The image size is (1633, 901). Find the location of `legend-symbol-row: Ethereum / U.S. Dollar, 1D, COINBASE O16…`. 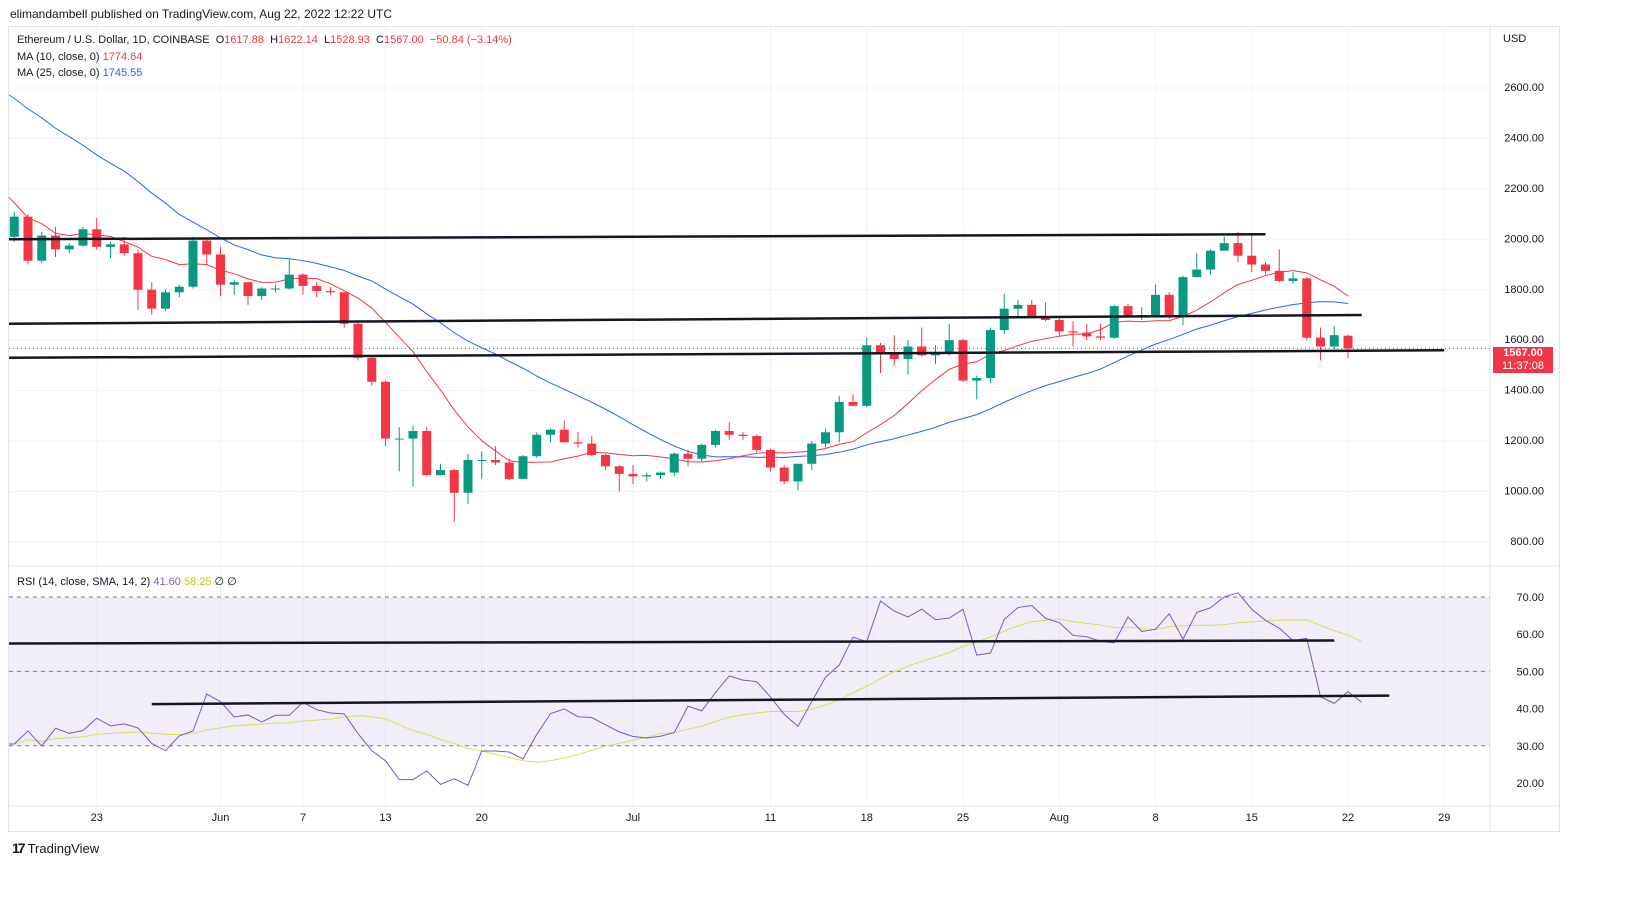

legend-symbol-row: Ethereum / U.S. Dollar, 1D, COINBASE O16… is located at coordinates (264, 40).